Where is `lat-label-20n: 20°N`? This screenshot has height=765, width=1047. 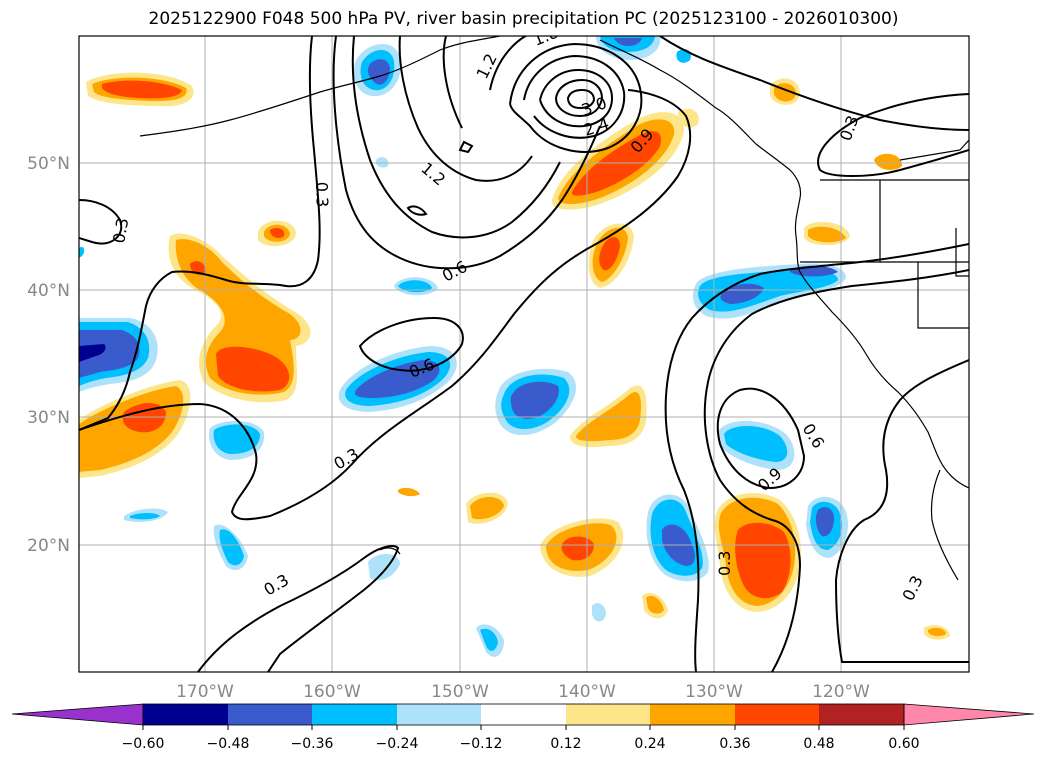 lat-label-20n: 20°N is located at coordinates (48, 546).